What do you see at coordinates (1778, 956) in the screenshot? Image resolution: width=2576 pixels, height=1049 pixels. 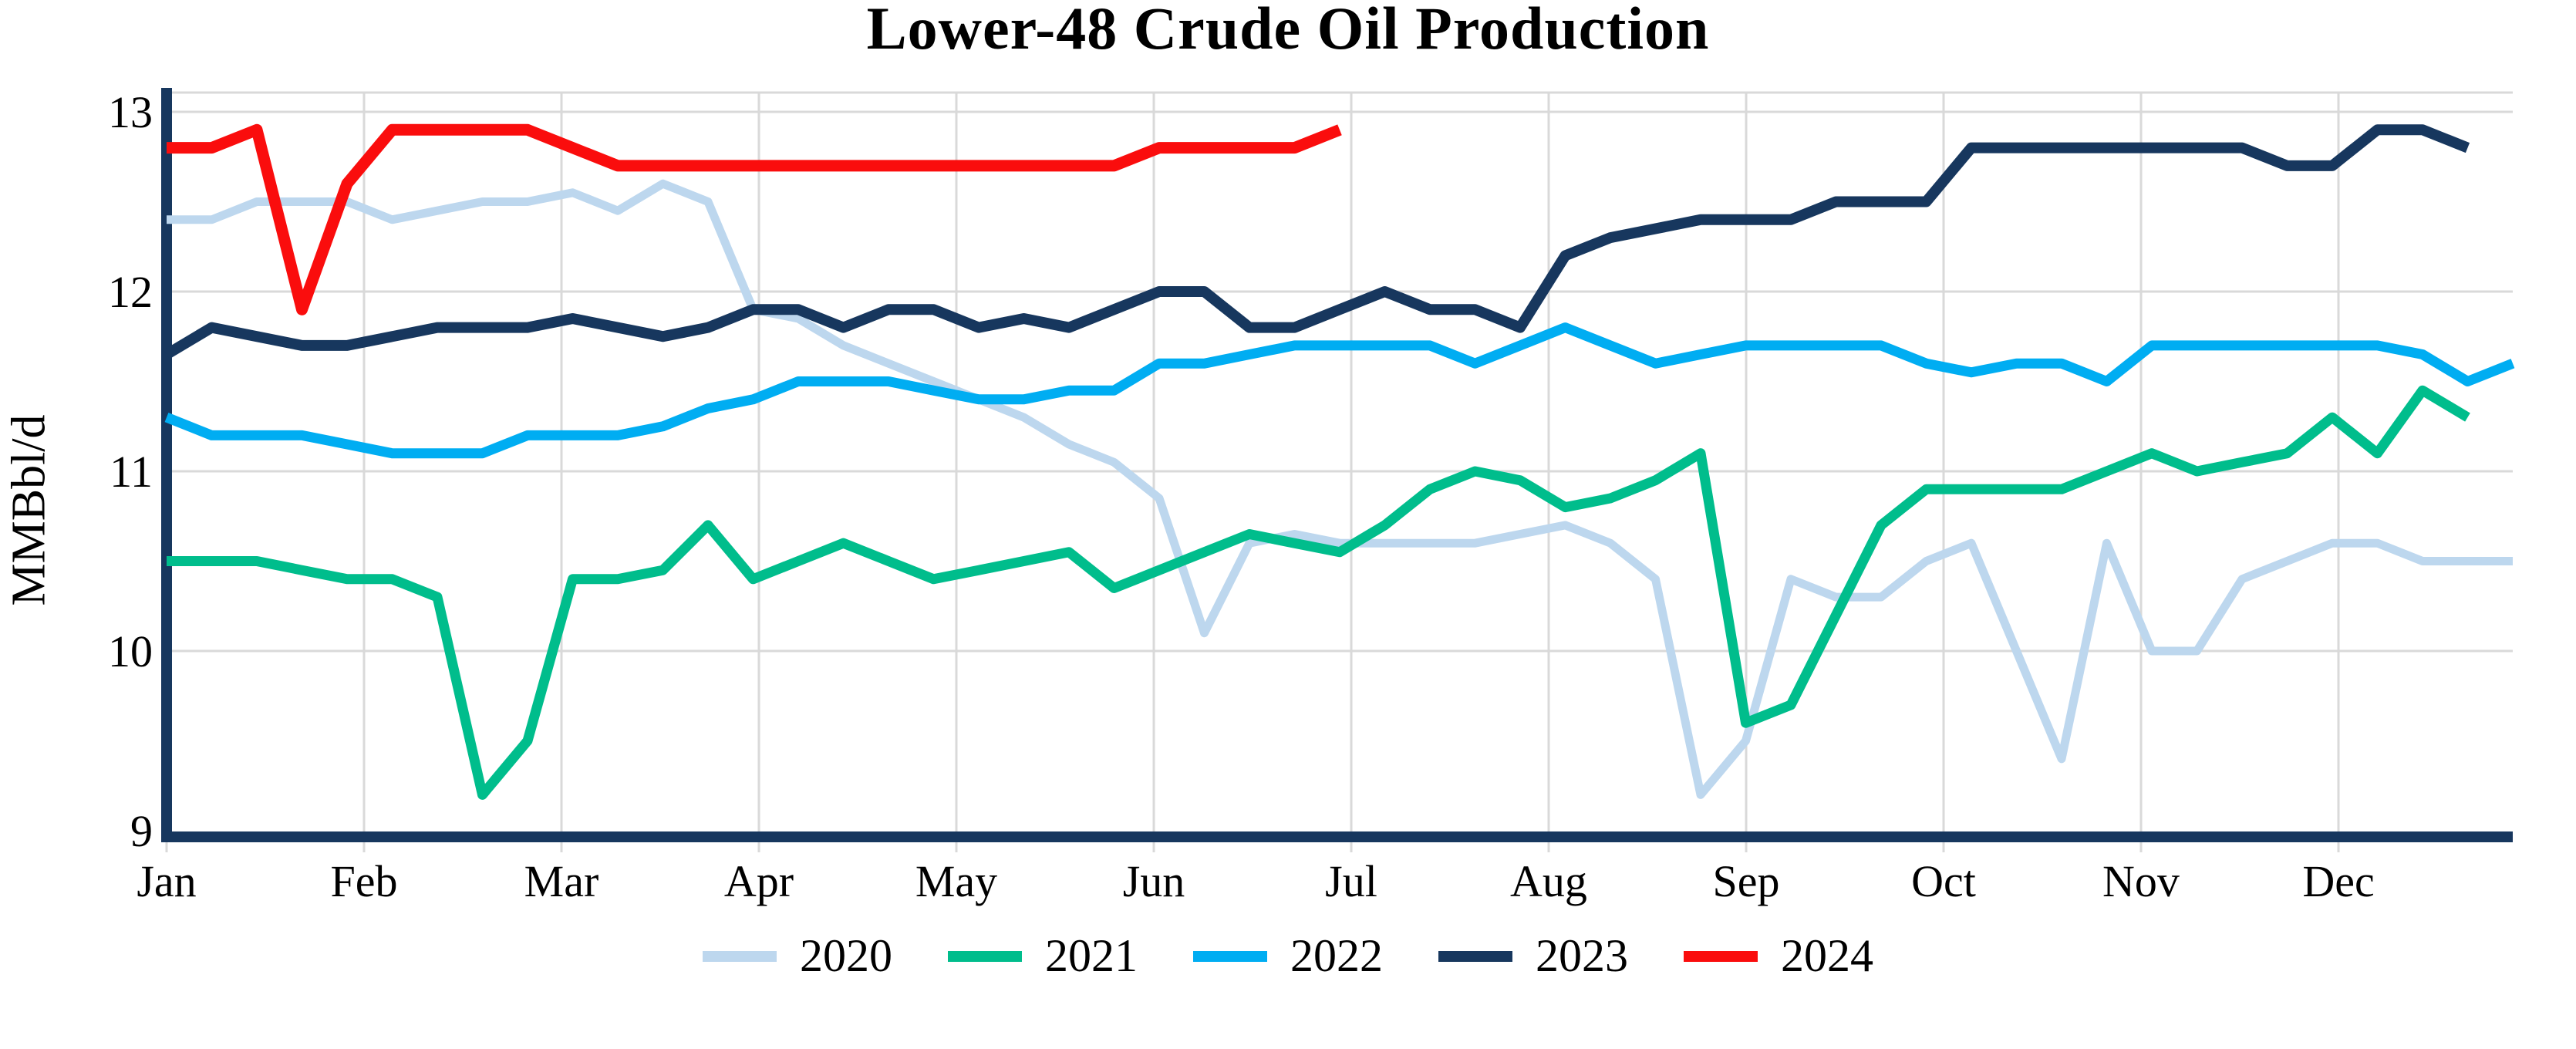 I see `legend-item-2024: 2024` at bounding box center [1778, 956].